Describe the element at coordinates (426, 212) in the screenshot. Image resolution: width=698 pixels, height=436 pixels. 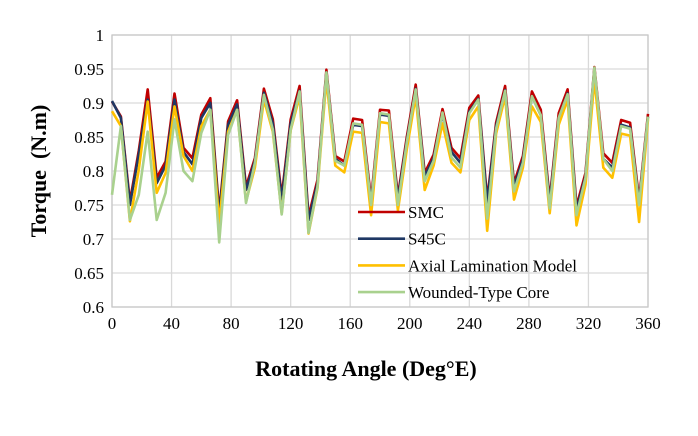
I see `legend-label: SMC` at that location.